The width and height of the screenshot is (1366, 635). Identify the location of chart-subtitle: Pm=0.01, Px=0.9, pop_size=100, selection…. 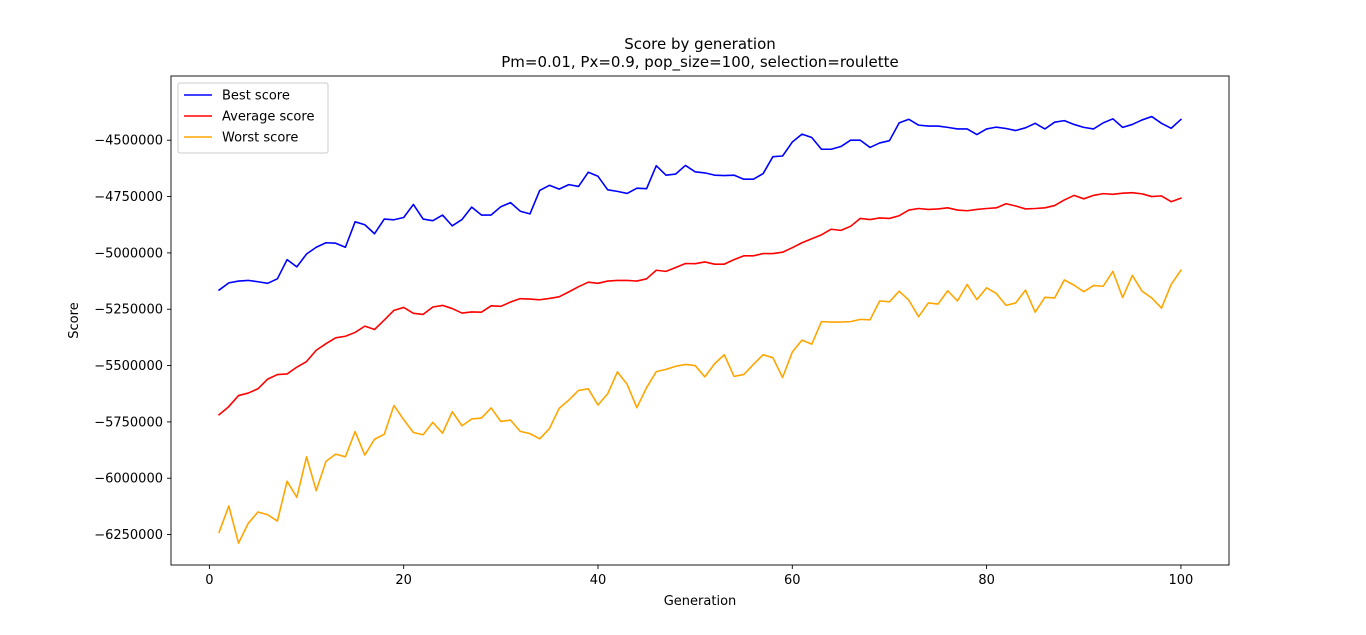
(699, 62).